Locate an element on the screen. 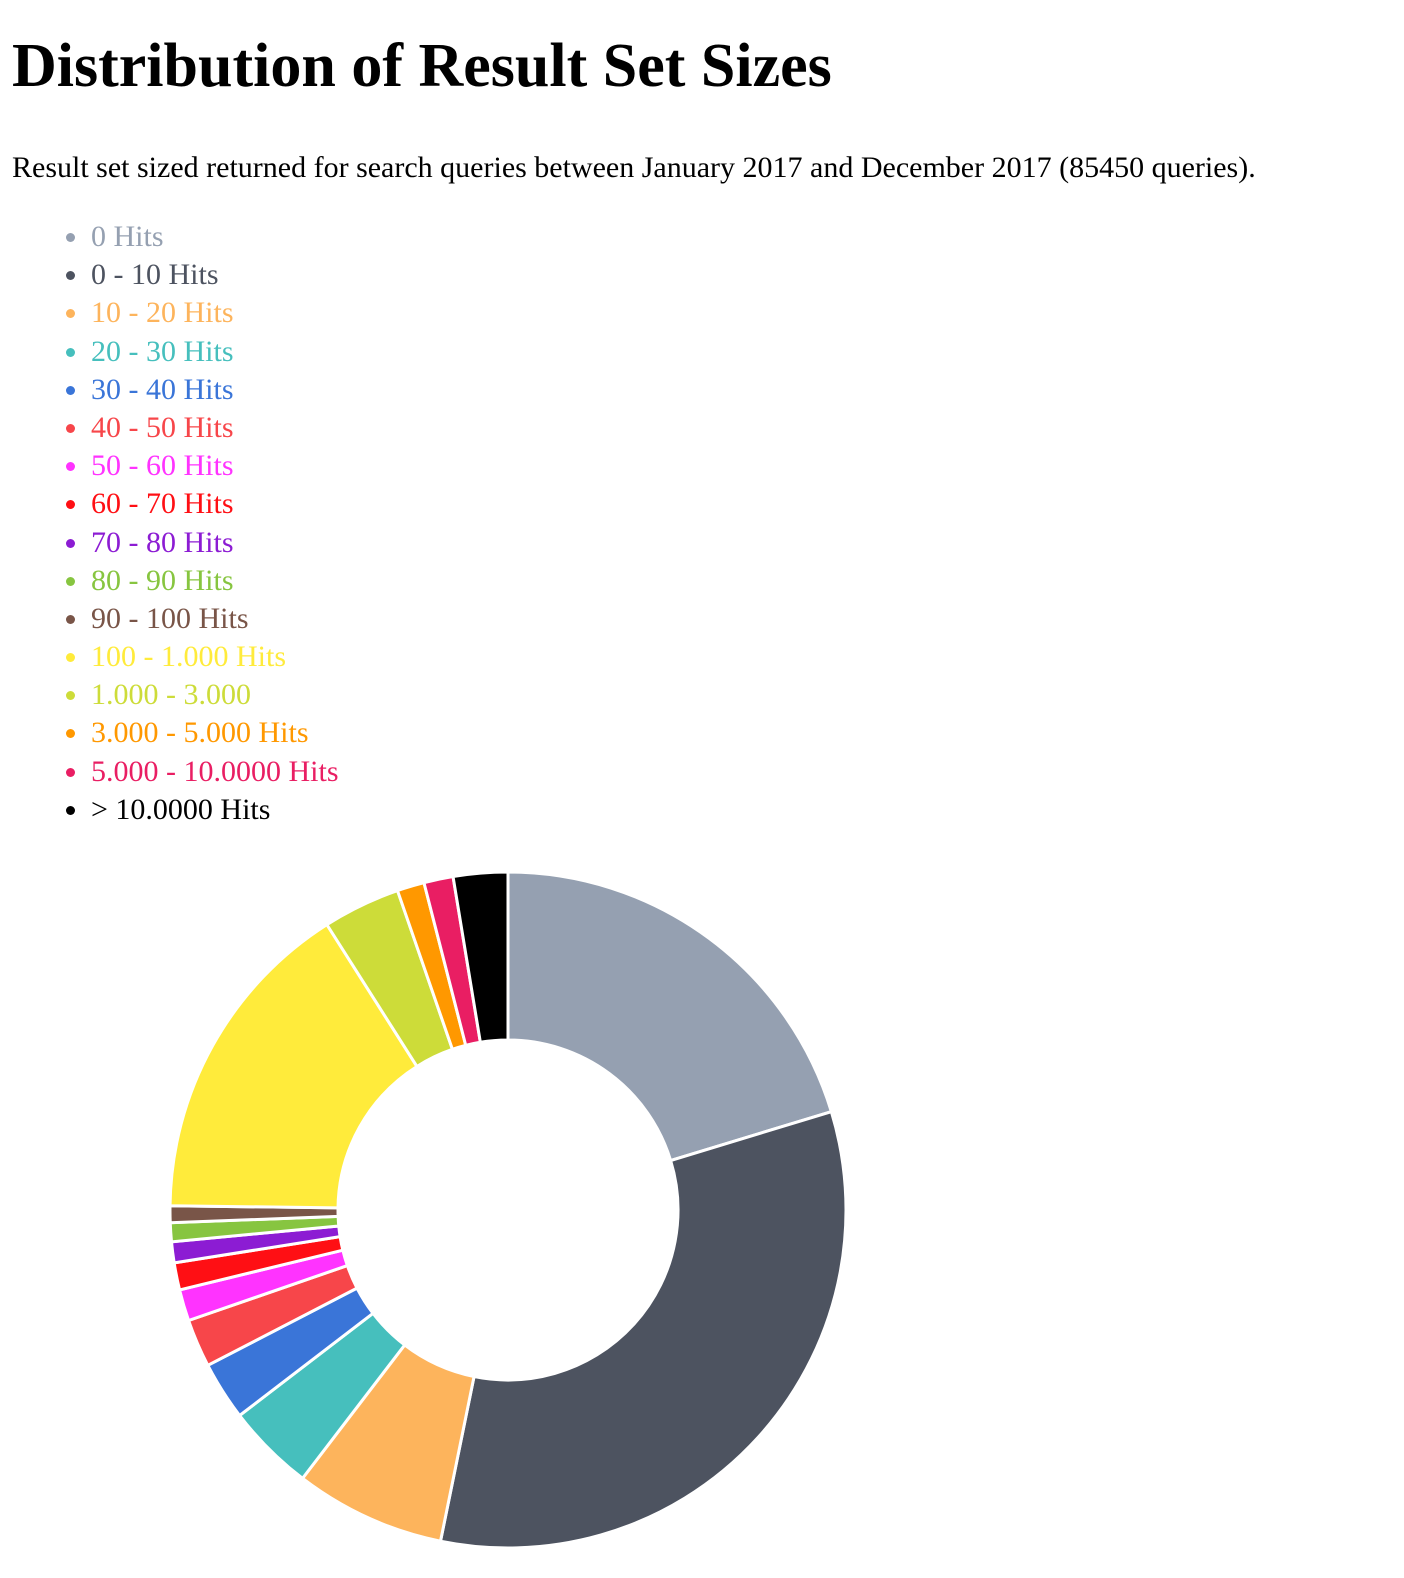 Image resolution: width=1404 pixels, height=1578 pixels. legend-item: > 10.0000 Hits is located at coordinates (199, 810).